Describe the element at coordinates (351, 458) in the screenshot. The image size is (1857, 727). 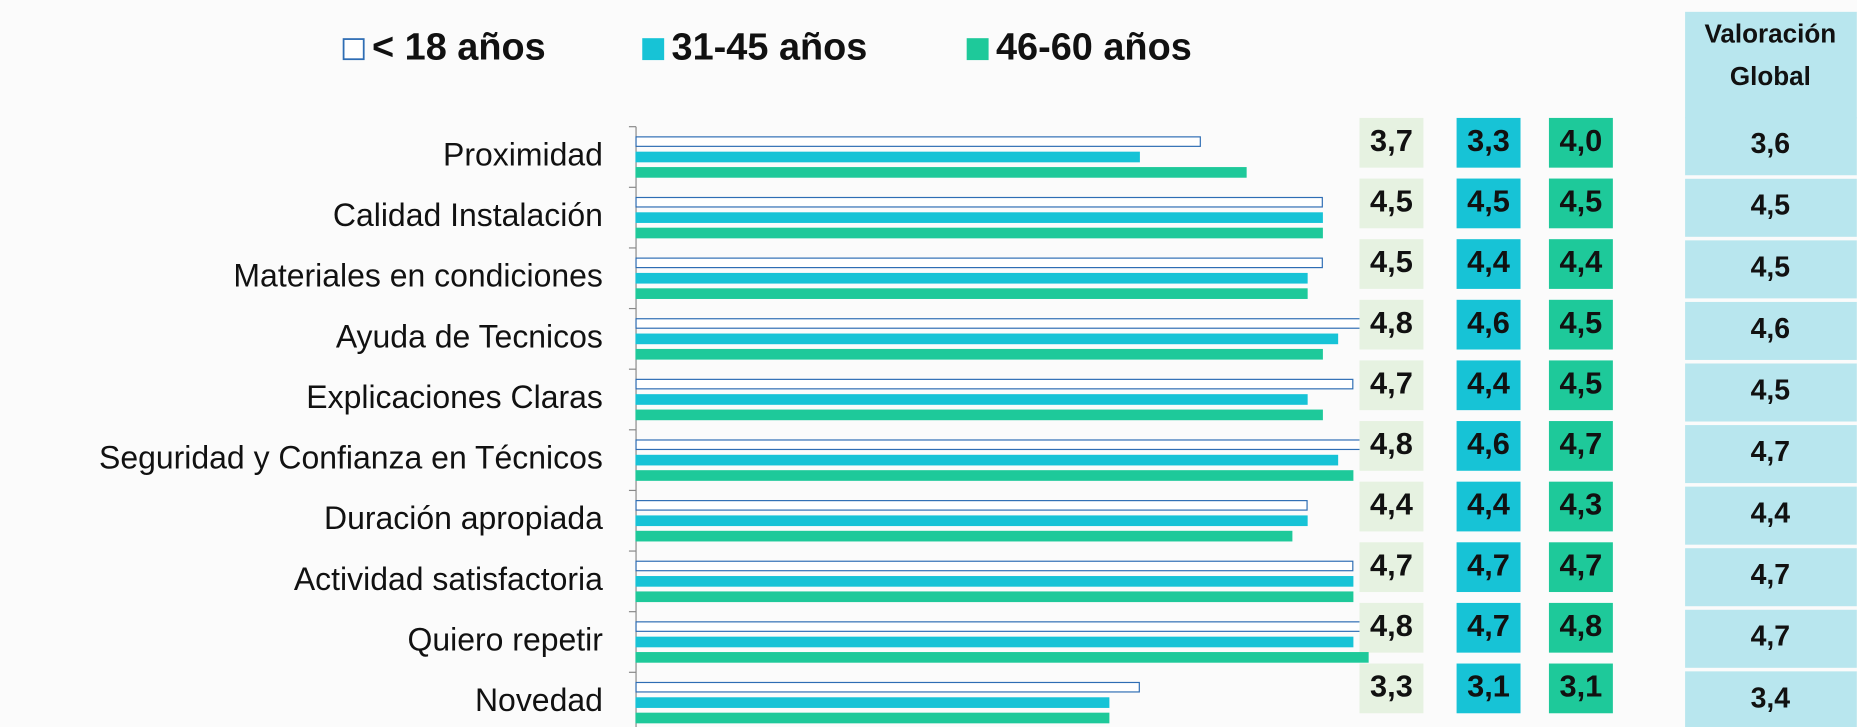
I see `y-tick-label: Seguridad y Confianza en Técnicos` at that location.